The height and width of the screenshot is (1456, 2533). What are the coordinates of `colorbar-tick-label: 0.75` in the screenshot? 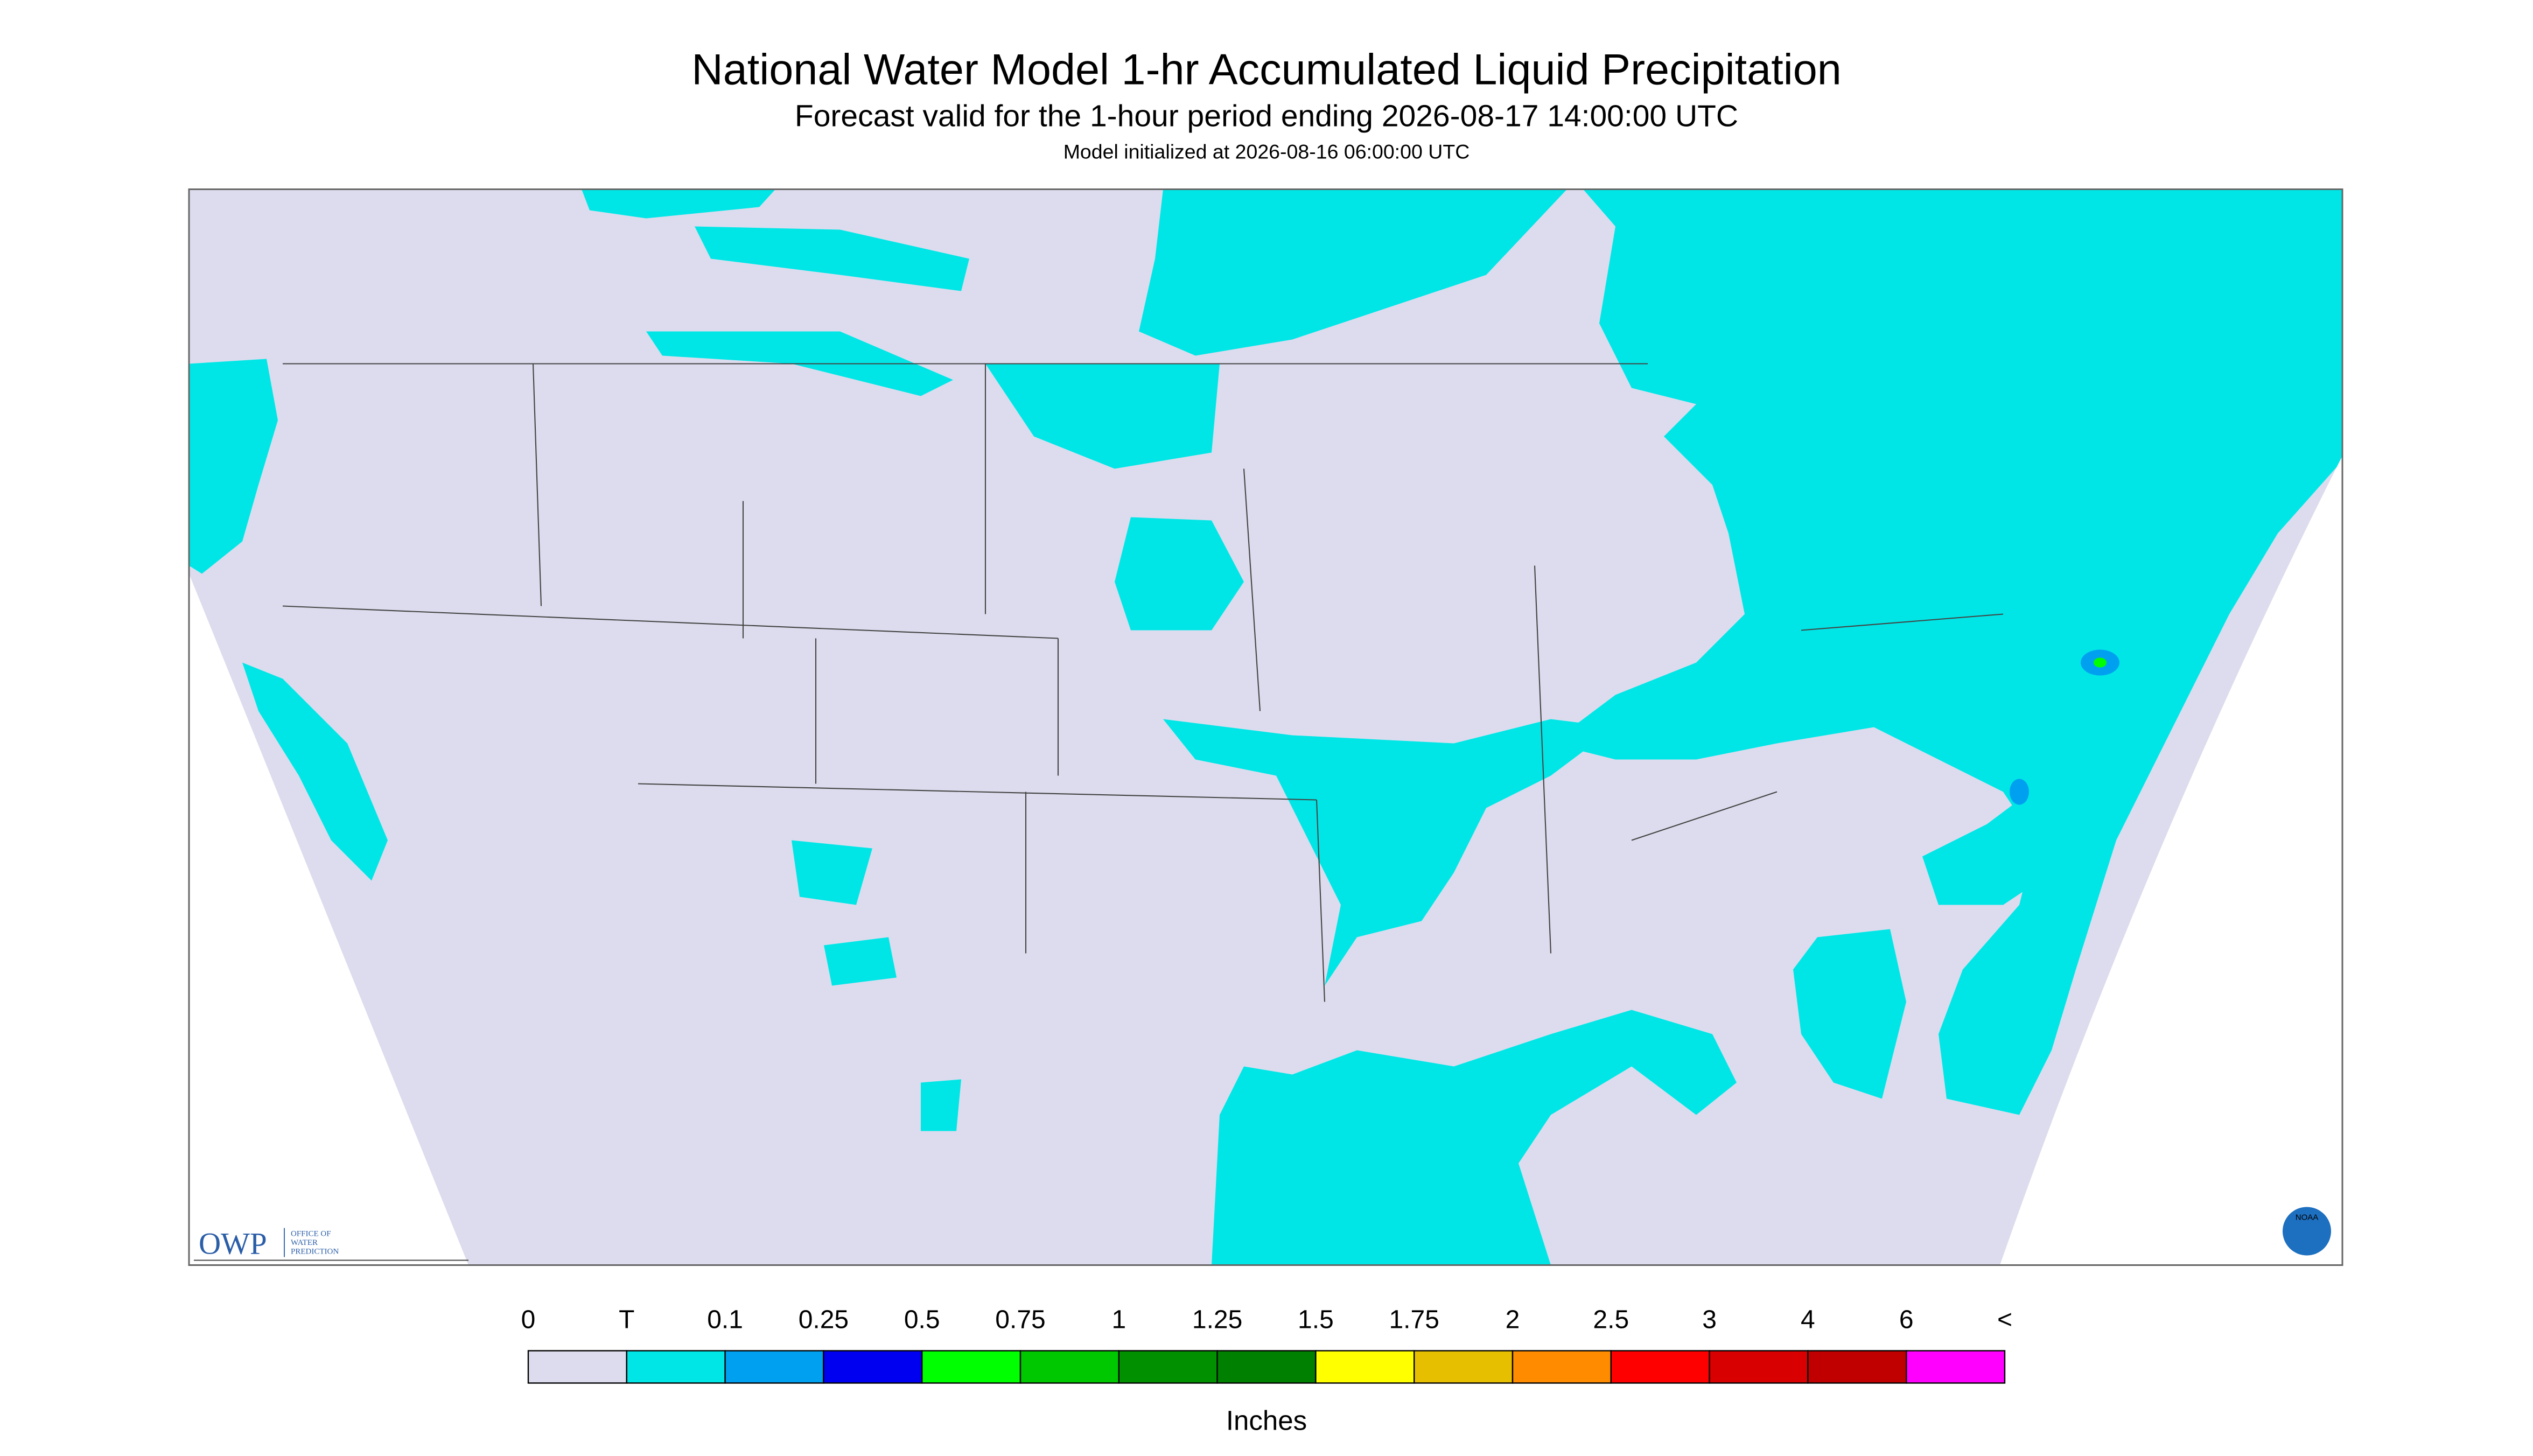 It's located at (1020, 1320).